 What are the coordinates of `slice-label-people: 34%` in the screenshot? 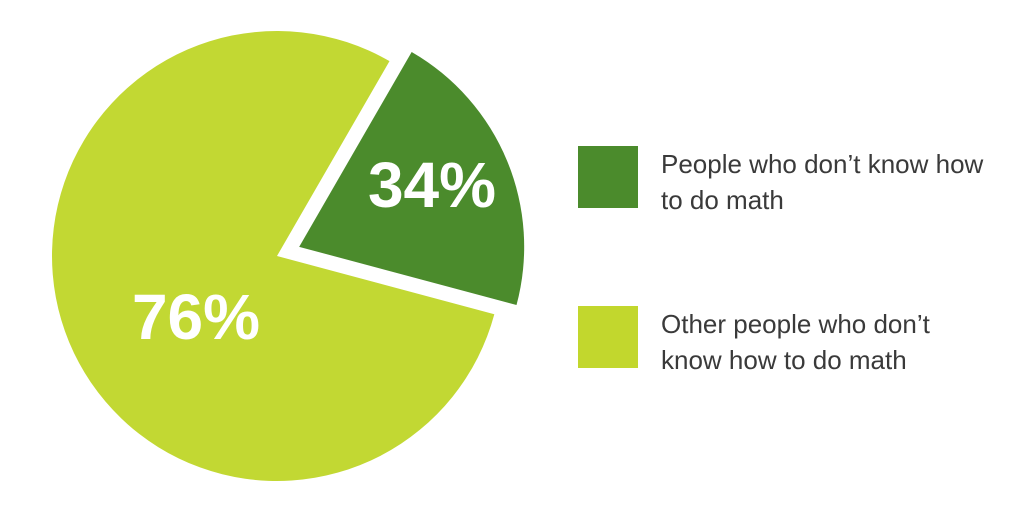 It's located at (432, 185).